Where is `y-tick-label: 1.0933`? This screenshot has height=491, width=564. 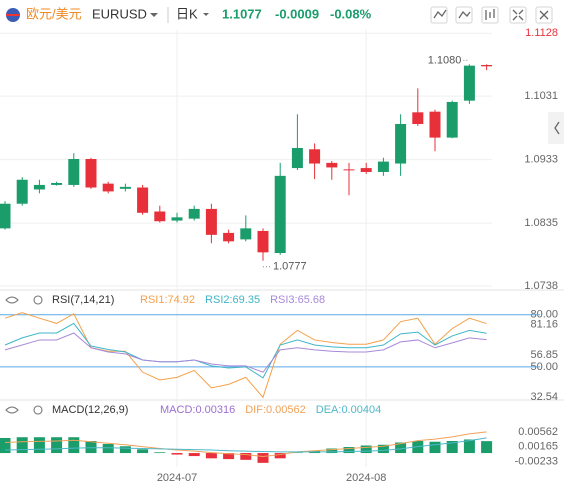
y-tick-label: 1.0933 is located at coordinates (541, 160).